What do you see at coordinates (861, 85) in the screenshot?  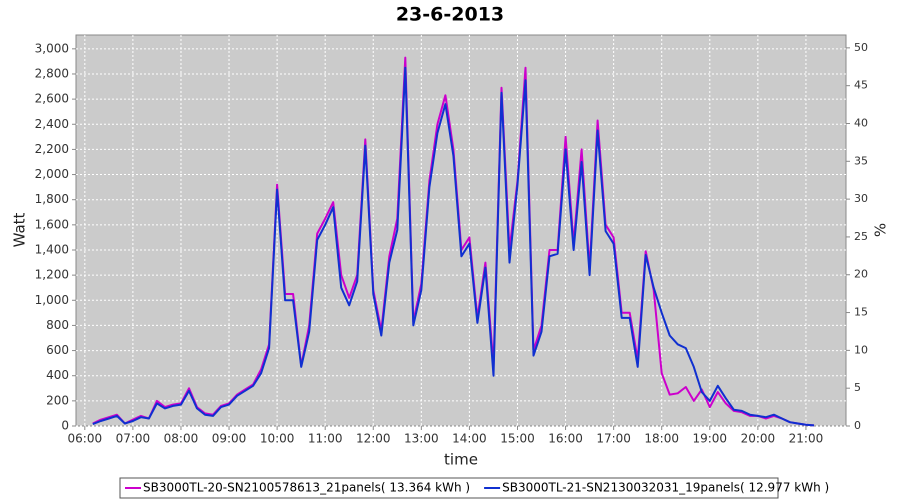 I see `y2-tick-label: 45` at bounding box center [861, 85].